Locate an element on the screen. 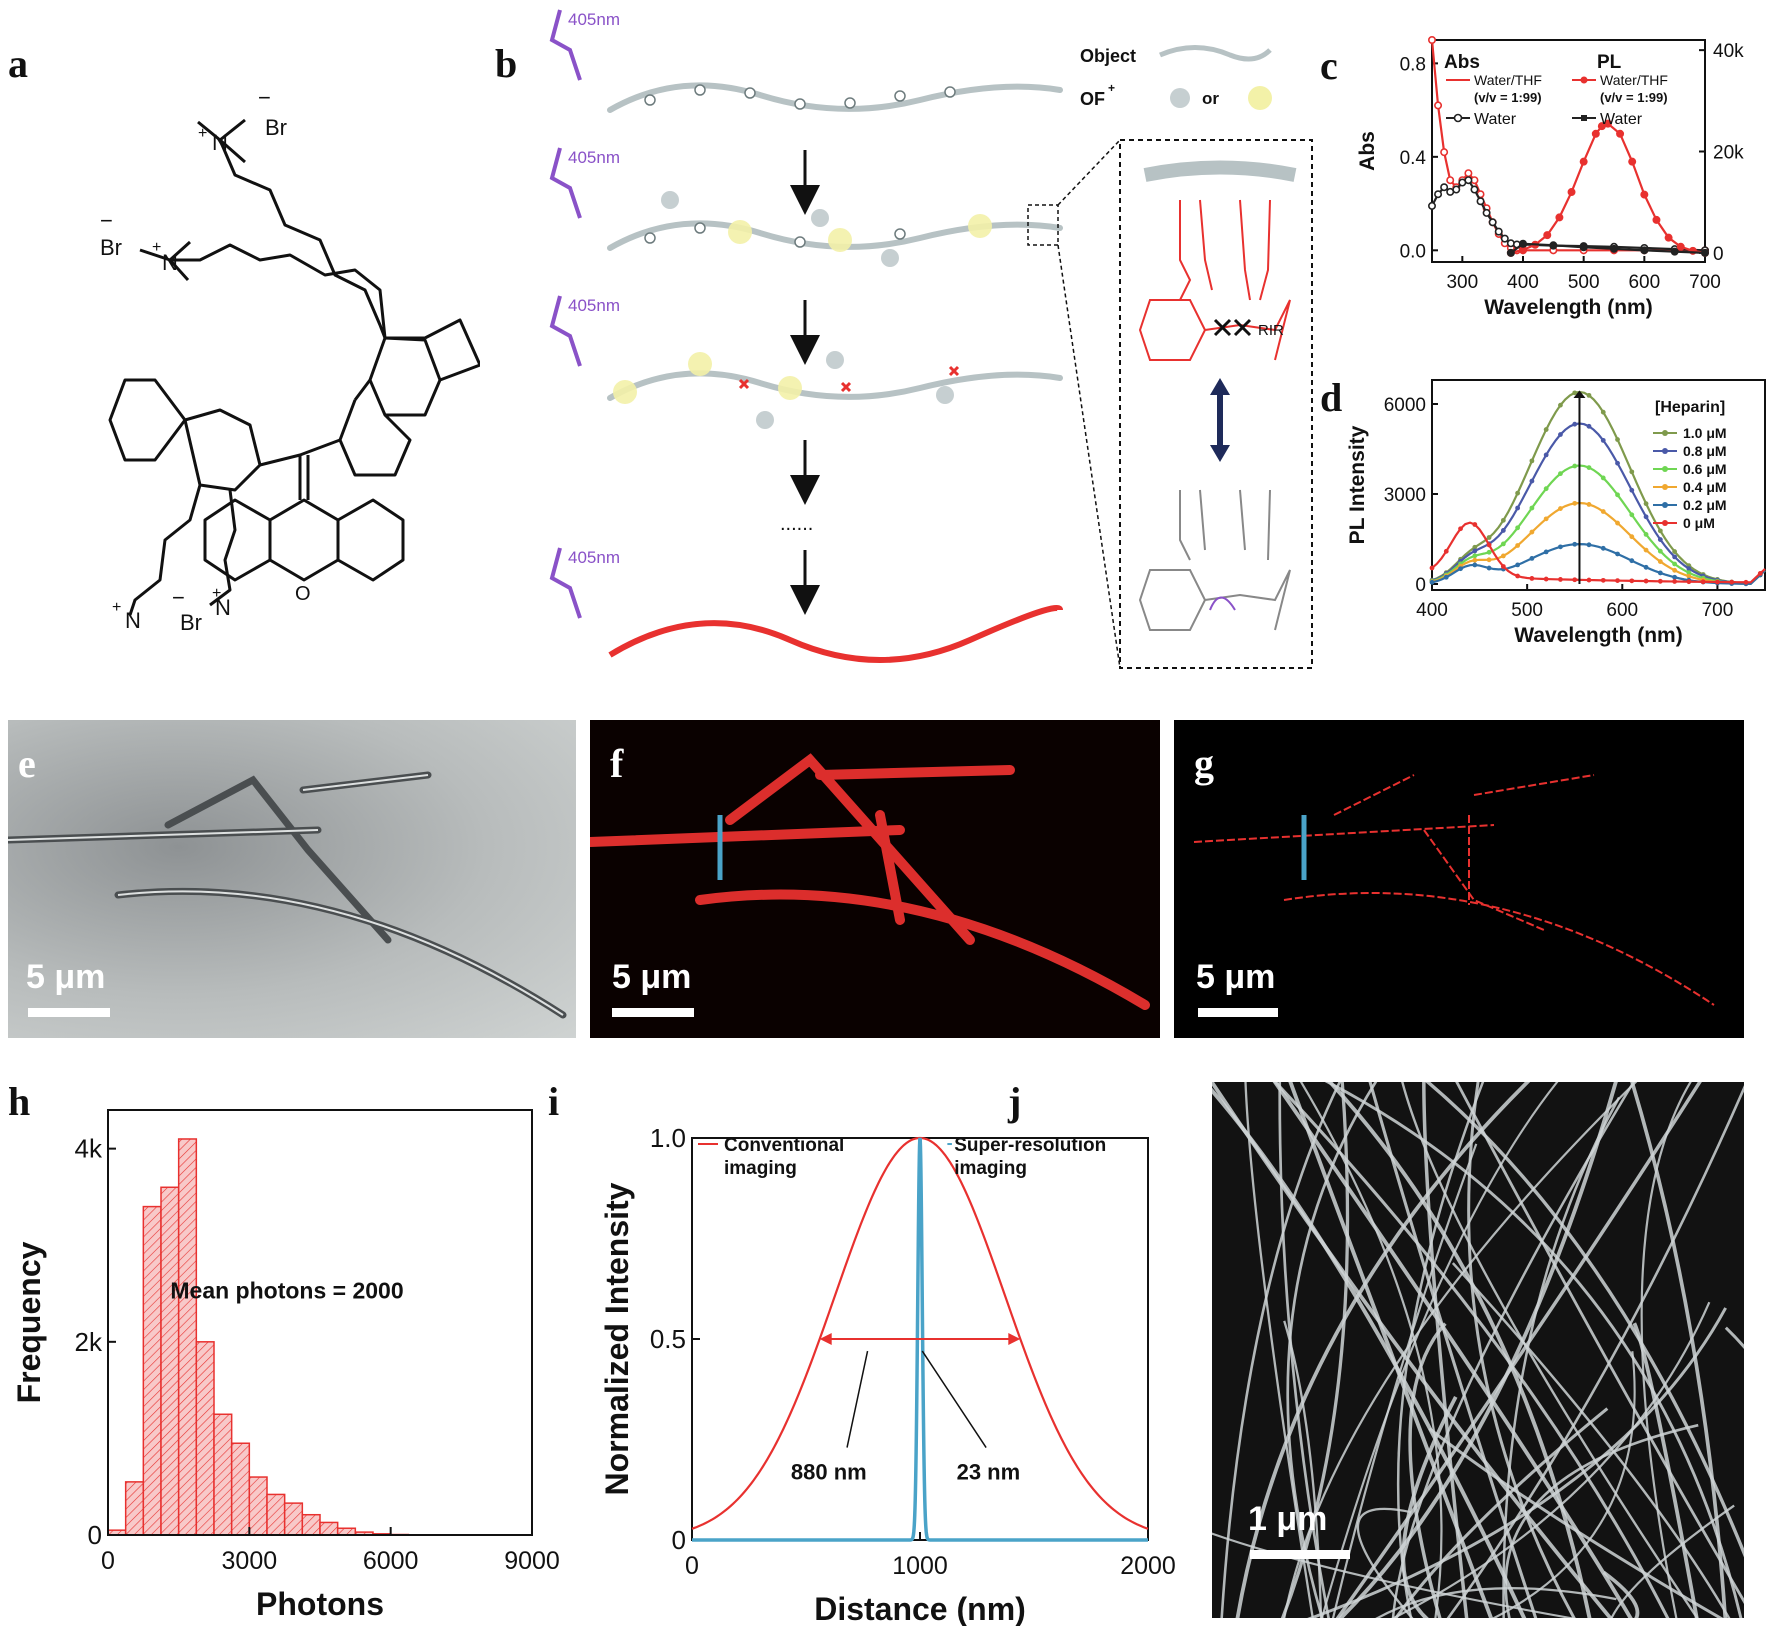  x-tick-label-c-2: 500 is located at coordinates (1584, 282).